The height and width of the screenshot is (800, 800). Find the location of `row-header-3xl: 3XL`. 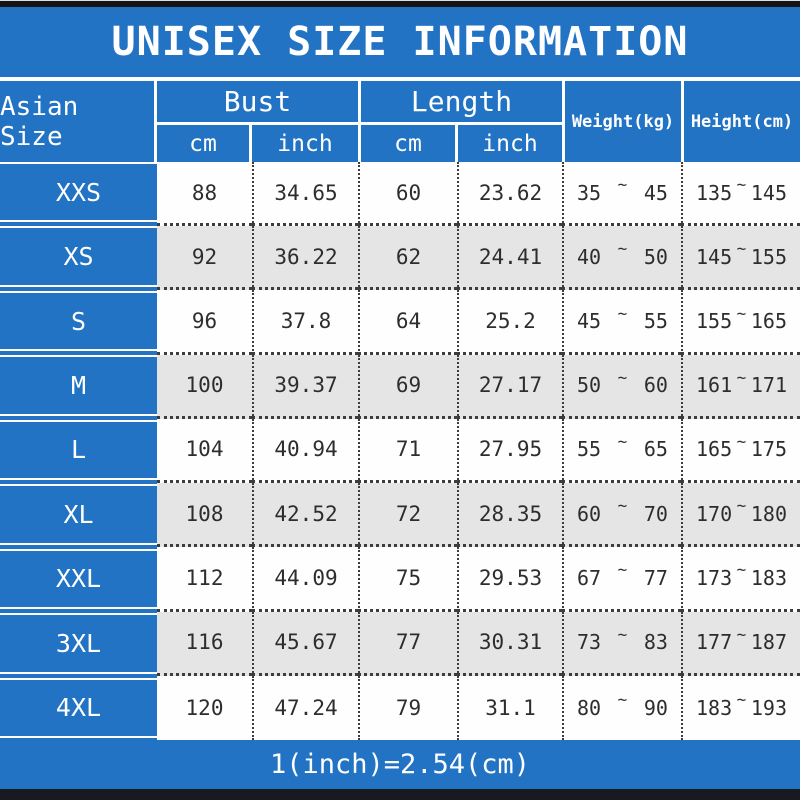

row-header-3xl: 3XL is located at coordinates (78, 643).